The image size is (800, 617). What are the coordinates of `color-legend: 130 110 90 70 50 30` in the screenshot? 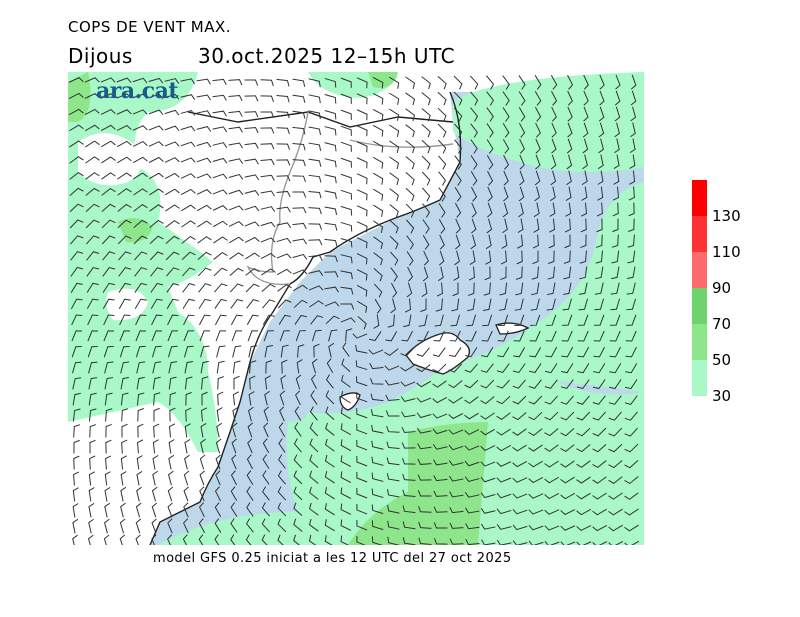 It's located at (716, 292).